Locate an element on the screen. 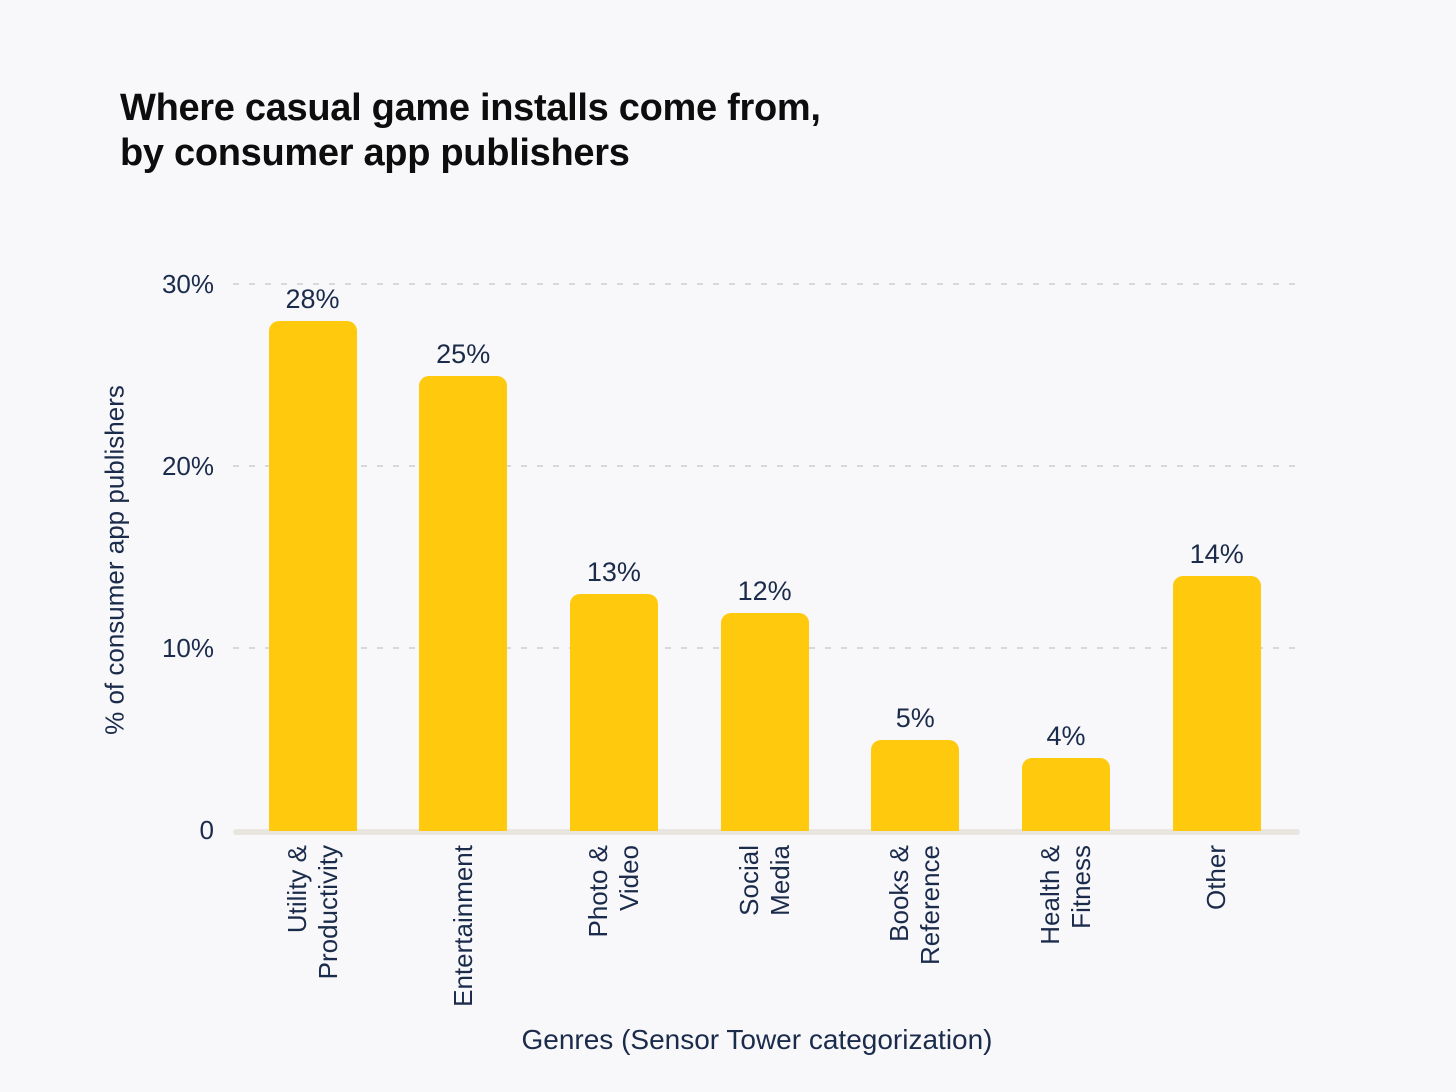  bar-value-label: 4% is located at coordinates (1066, 736).